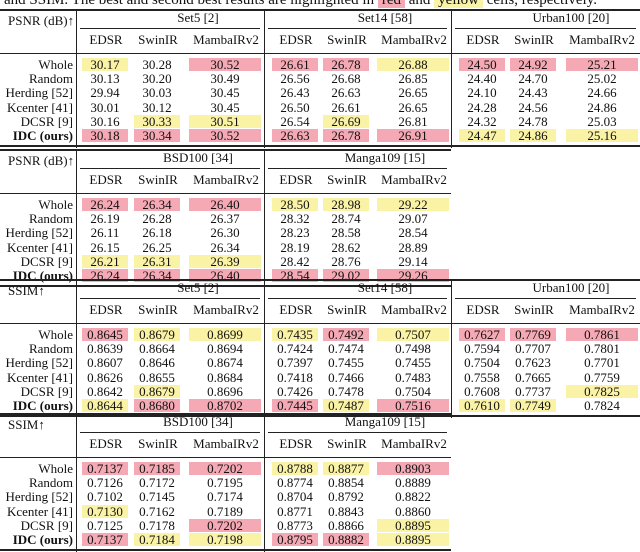 The image size is (640, 552). Describe the element at coordinates (225, 468) in the screenshot. I see `value-cell: 0.7202` at that location.